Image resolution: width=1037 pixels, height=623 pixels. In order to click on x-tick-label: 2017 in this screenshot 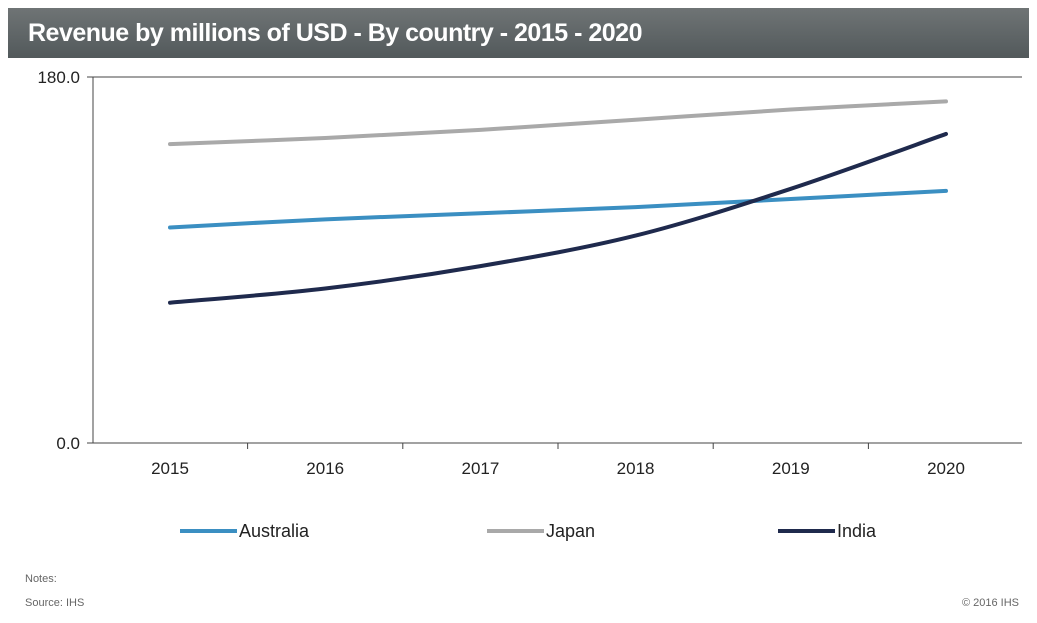, I will do `click(480, 468)`.